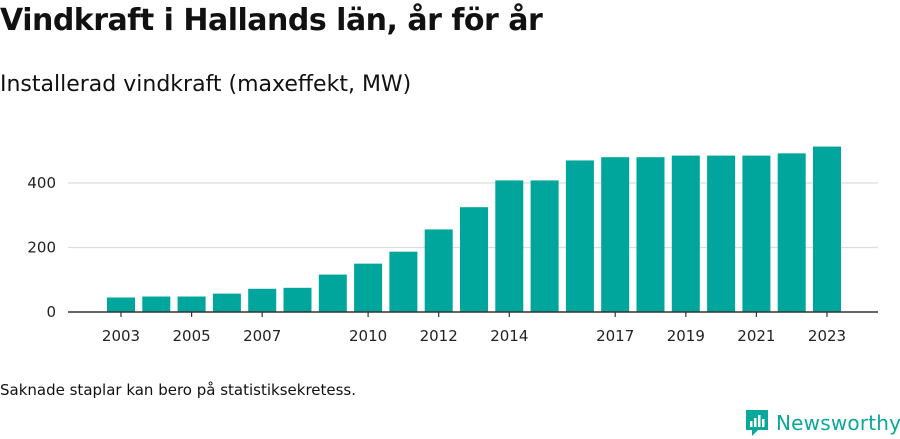  Describe the element at coordinates (838, 423) in the screenshot. I see `brand-name: Newsworthy` at that location.